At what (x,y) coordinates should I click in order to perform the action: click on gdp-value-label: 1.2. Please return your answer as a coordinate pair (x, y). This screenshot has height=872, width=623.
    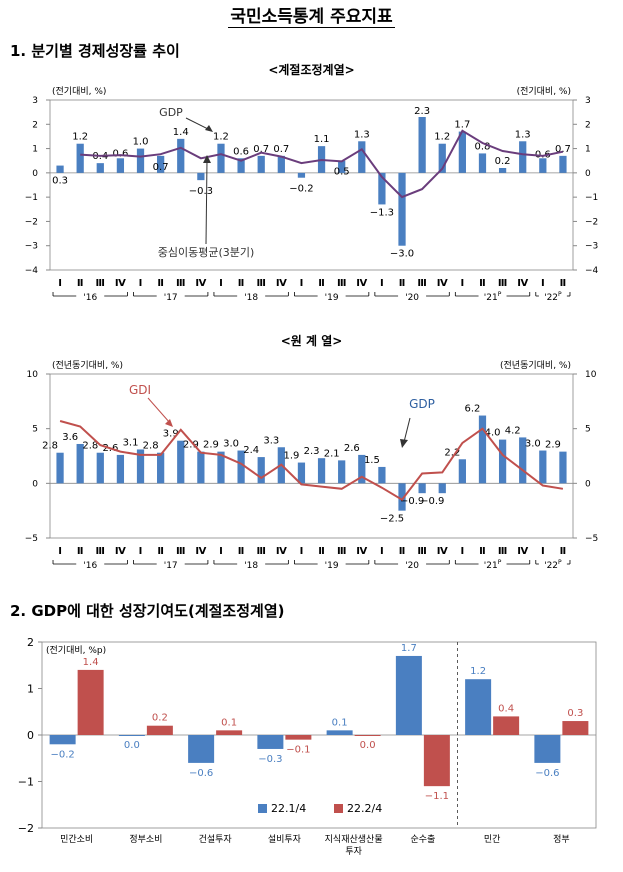
    Looking at the image, I should click on (221, 137).